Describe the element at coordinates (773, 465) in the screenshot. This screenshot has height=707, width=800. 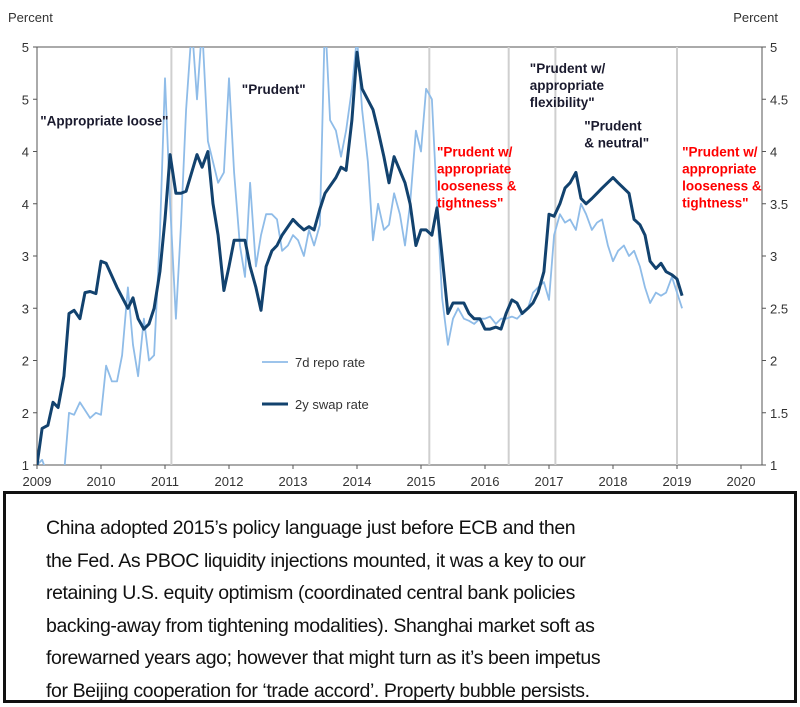
I see `right-tick-label: 1` at that location.